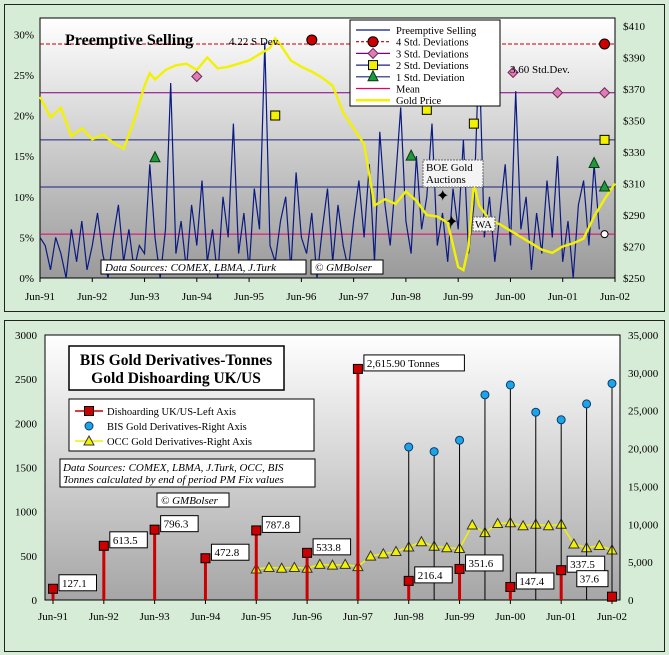 The width and height of the screenshot is (669, 655). What do you see at coordinates (634, 216) in the screenshot?
I see `y-right-tick-label: $290` at bounding box center [634, 216].